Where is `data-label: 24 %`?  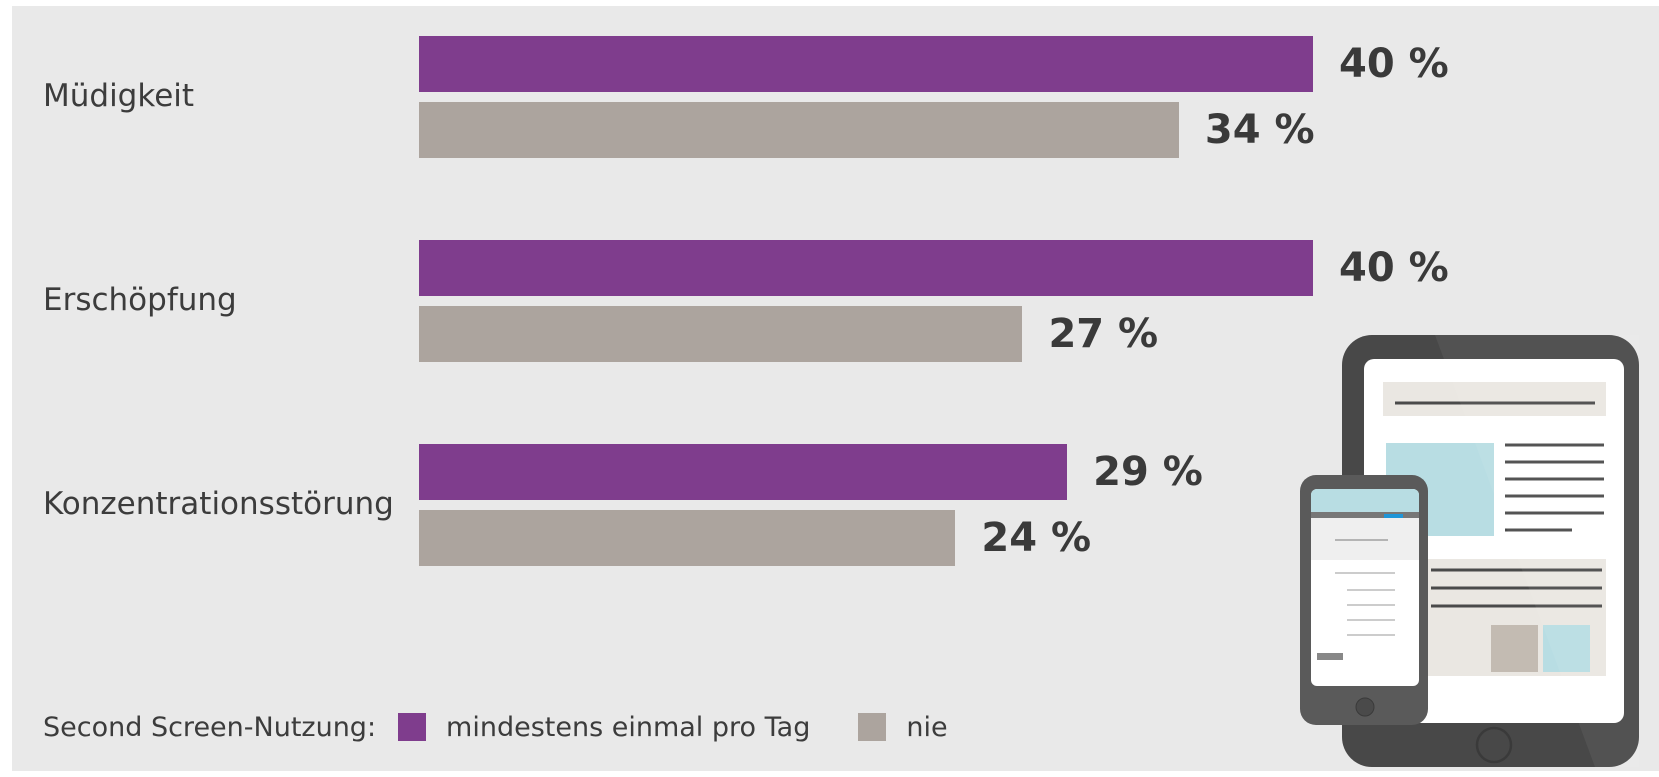
data-label: 24 % is located at coordinates (1036, 538).